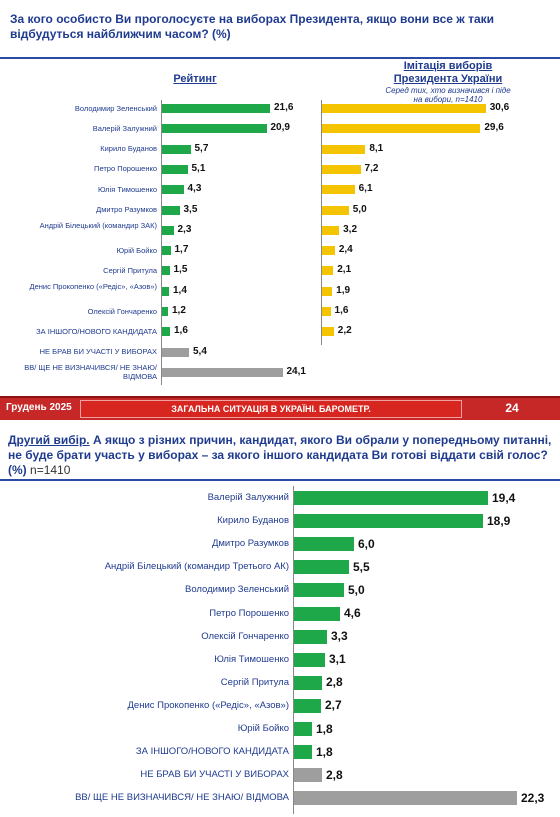 The width and height of the screenshot is (560, 817). What do you see at coordinates (371, 168) in the screenshot?
I see `value-label: 7,2` at bounding box center [371, 168].